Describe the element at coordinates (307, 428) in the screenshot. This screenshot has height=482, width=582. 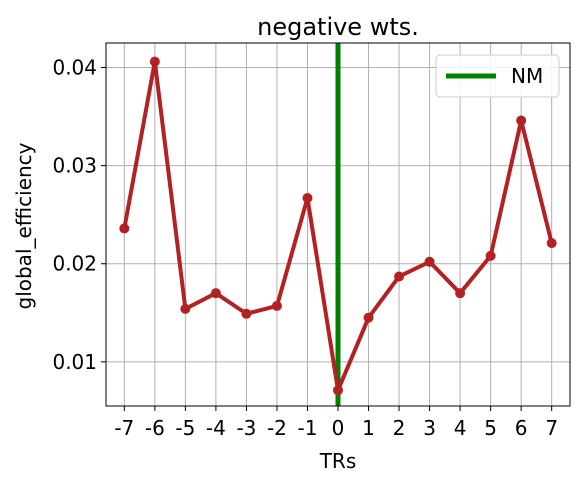
I see `x-tick-label: -1` at that location.